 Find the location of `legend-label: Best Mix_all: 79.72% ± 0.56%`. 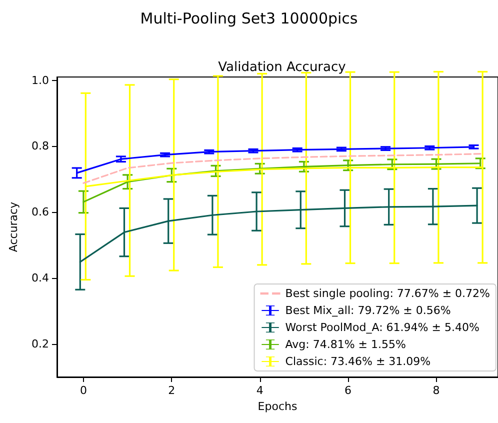

legend-label: Best Mix_all: 79.72% ± 0.56% is located at coordinates (368, 310).